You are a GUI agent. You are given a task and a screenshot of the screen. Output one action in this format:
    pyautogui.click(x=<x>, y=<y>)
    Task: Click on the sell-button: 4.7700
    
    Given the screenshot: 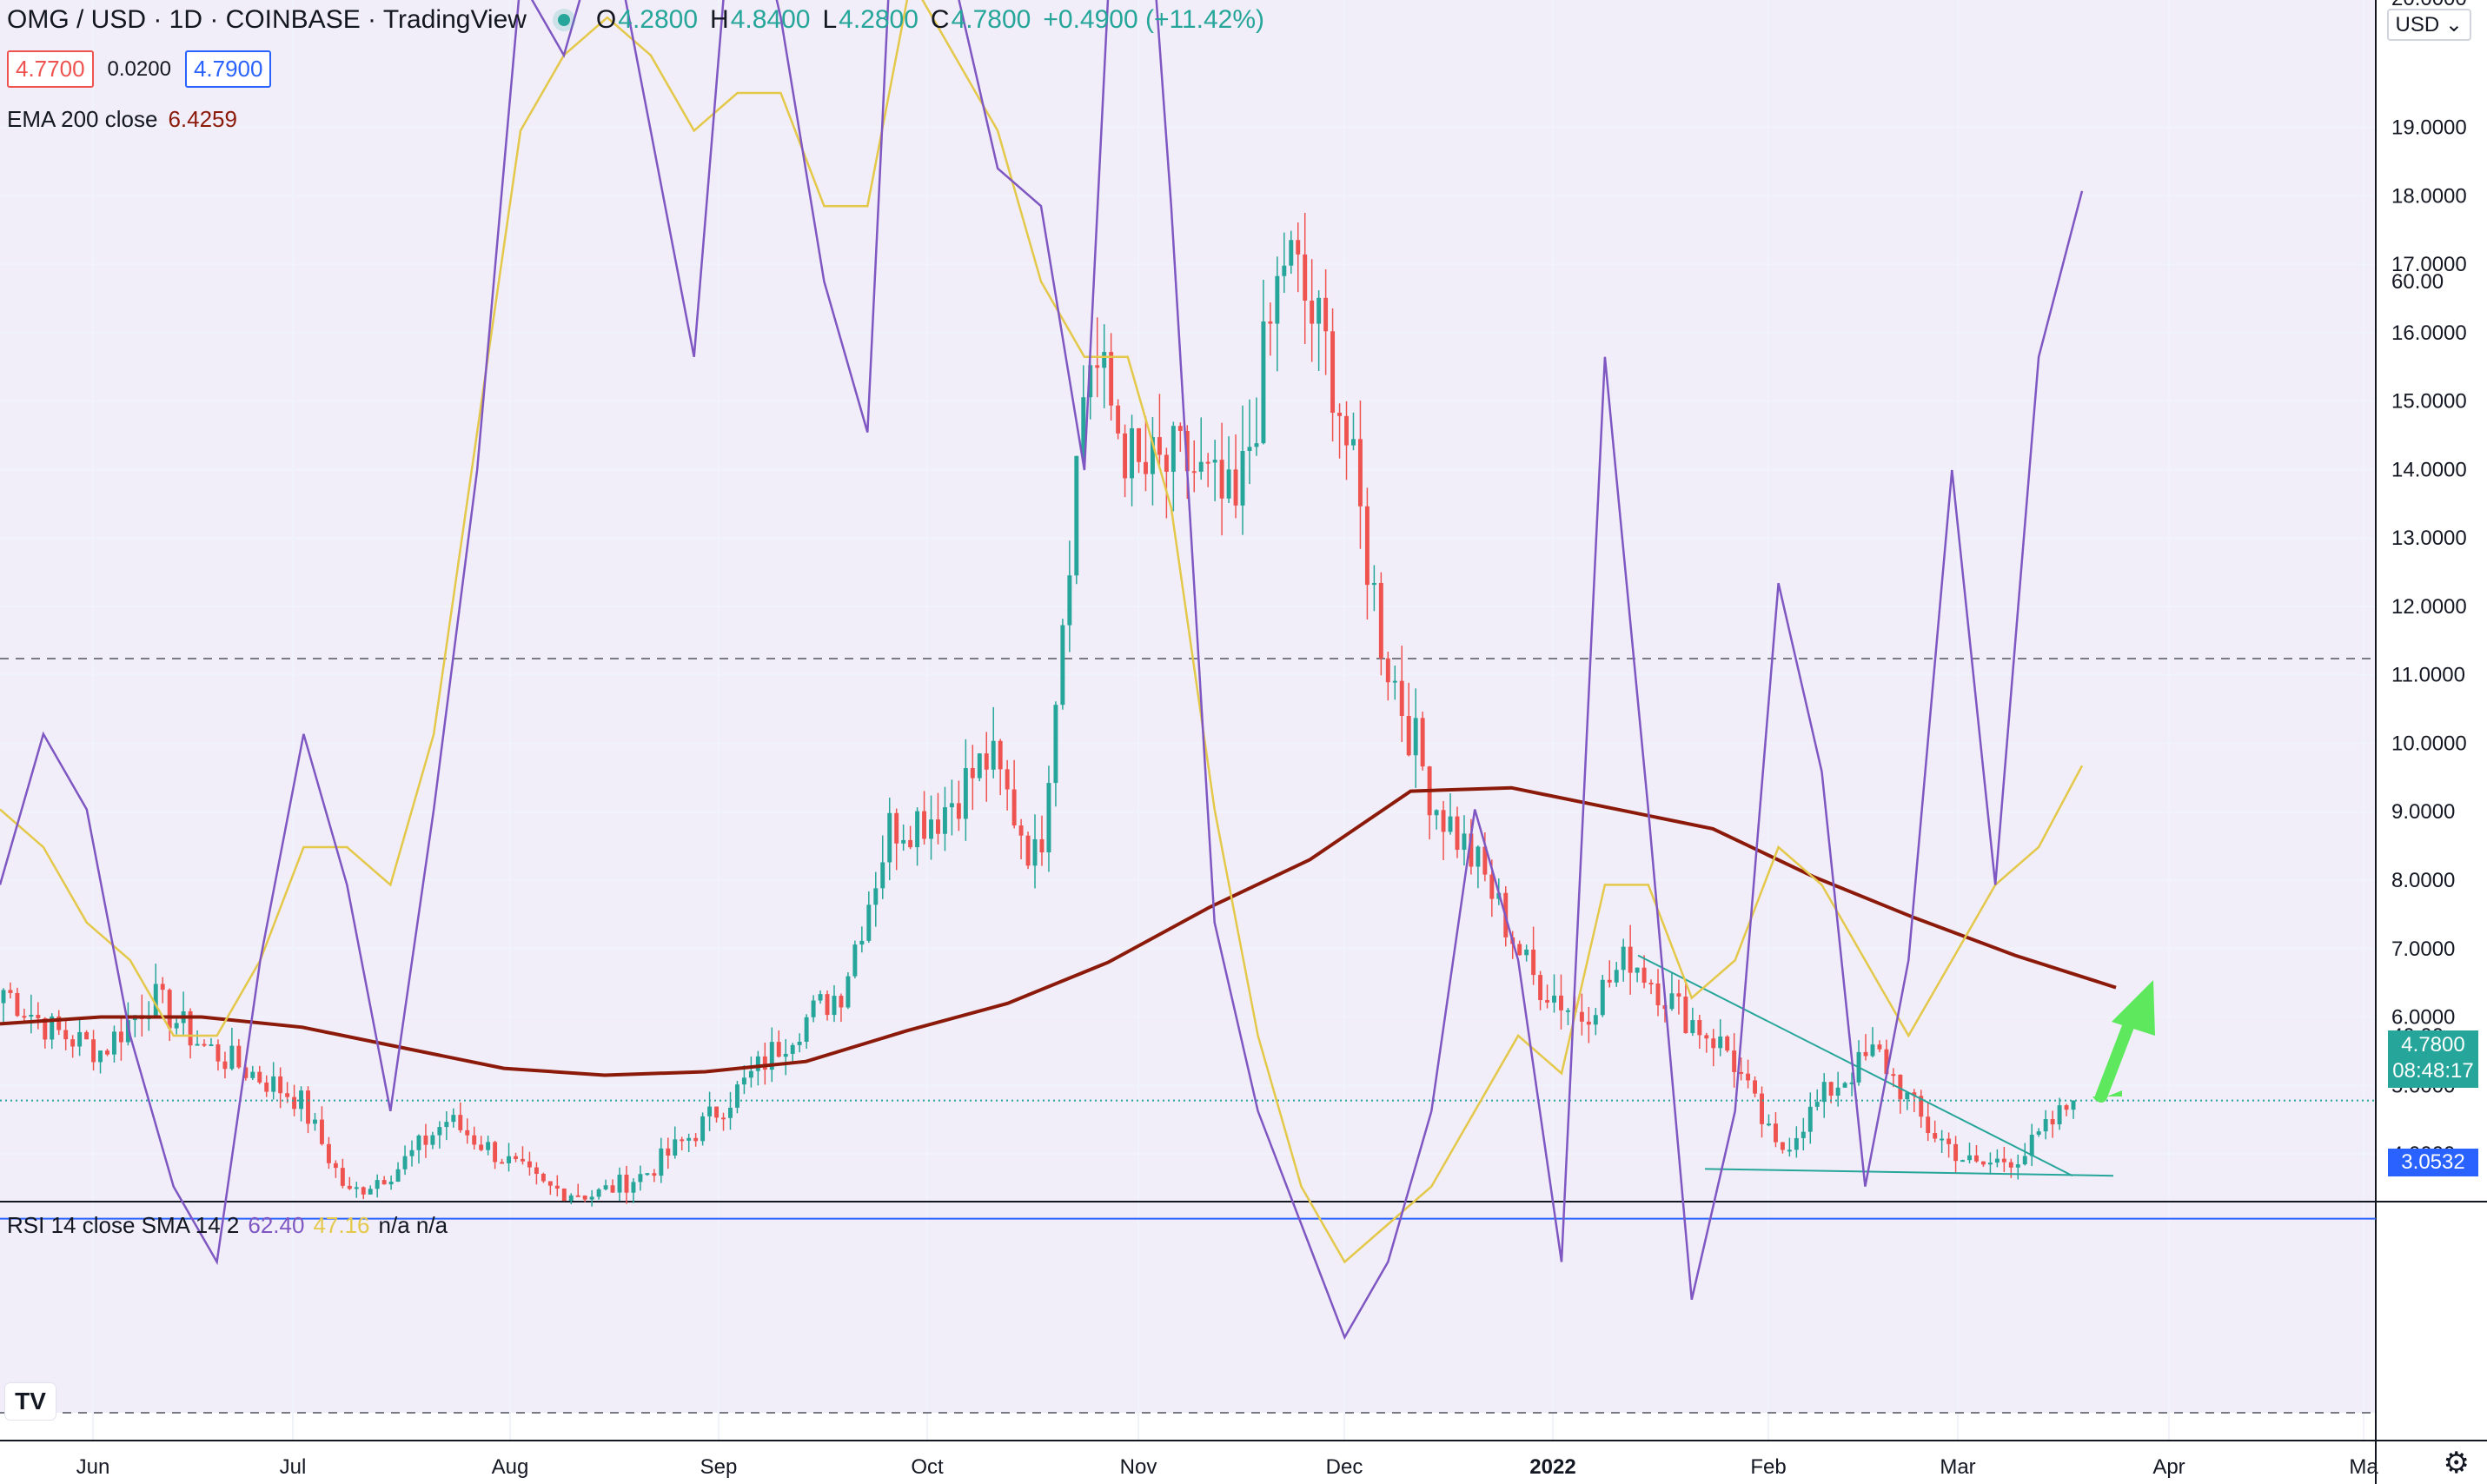 What is the action you would take?
    pyautogui.click(x=50, y=69)
    